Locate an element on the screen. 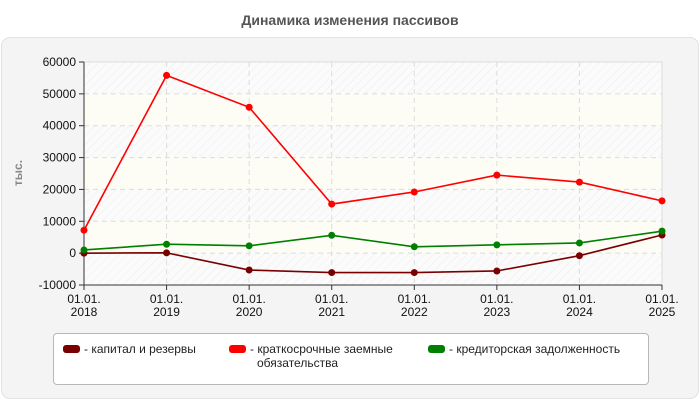  legend-swatch-capital is located at coordinates (71, 349).